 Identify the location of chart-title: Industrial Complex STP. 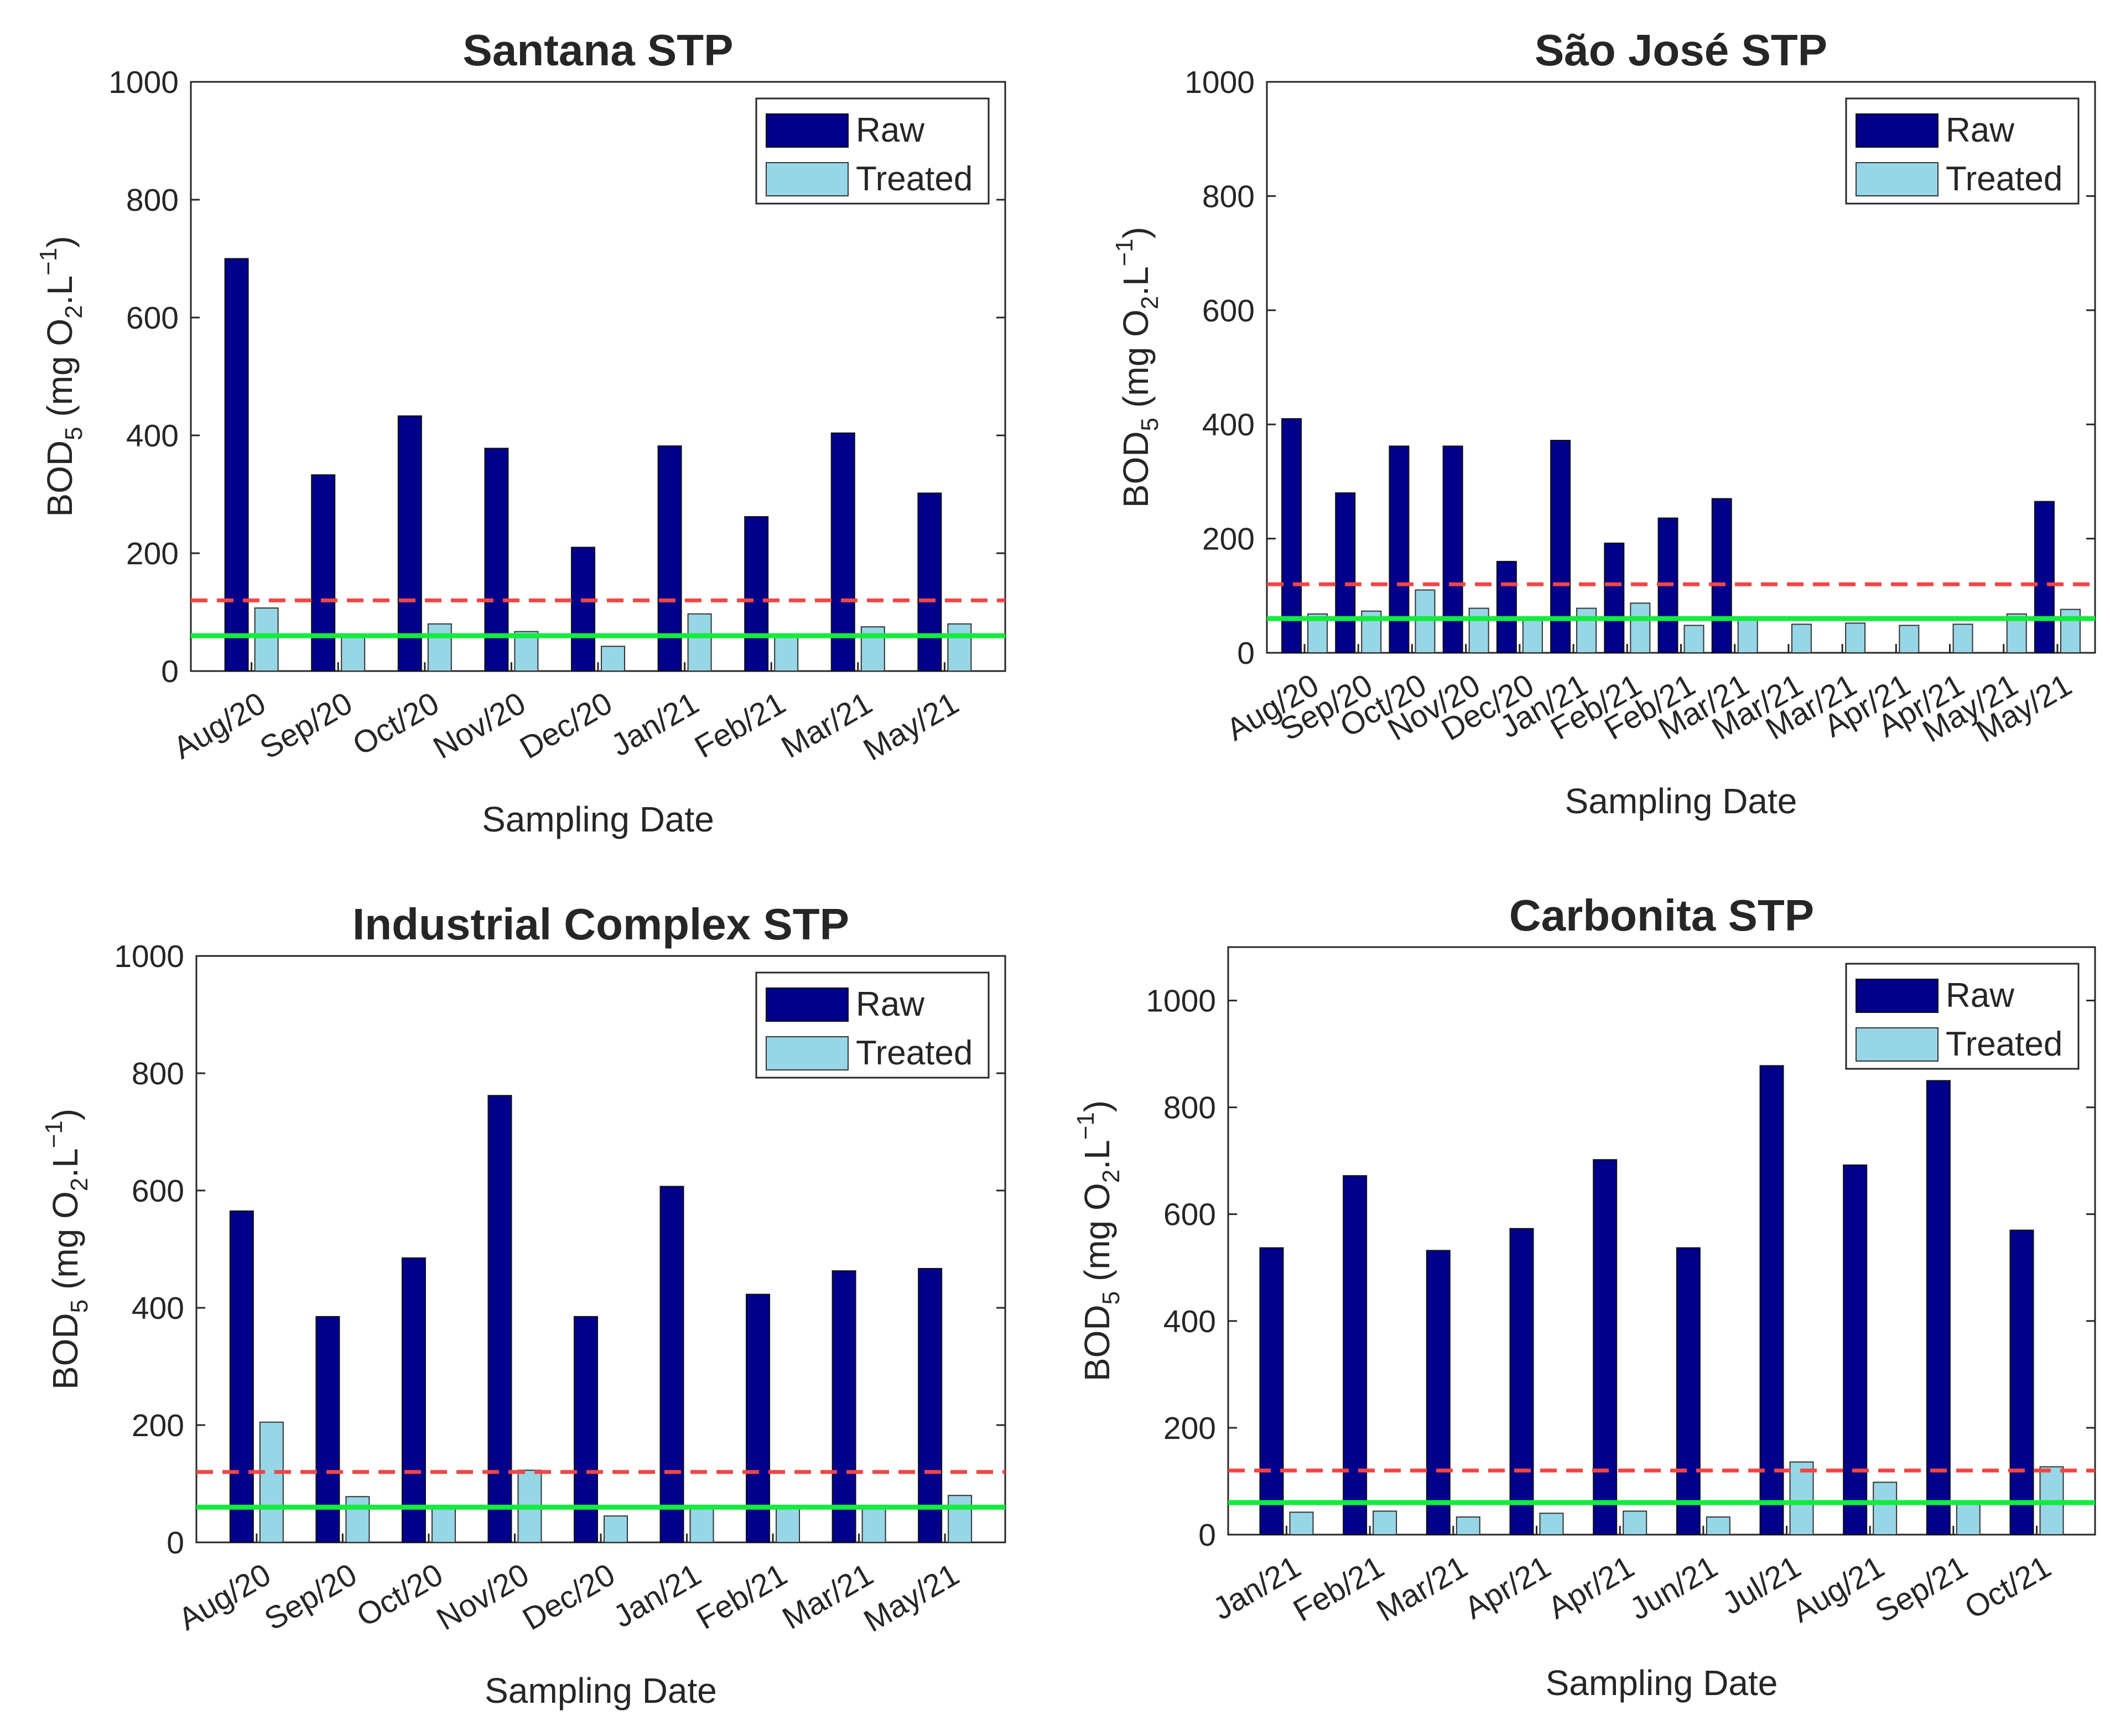
(600, 924).